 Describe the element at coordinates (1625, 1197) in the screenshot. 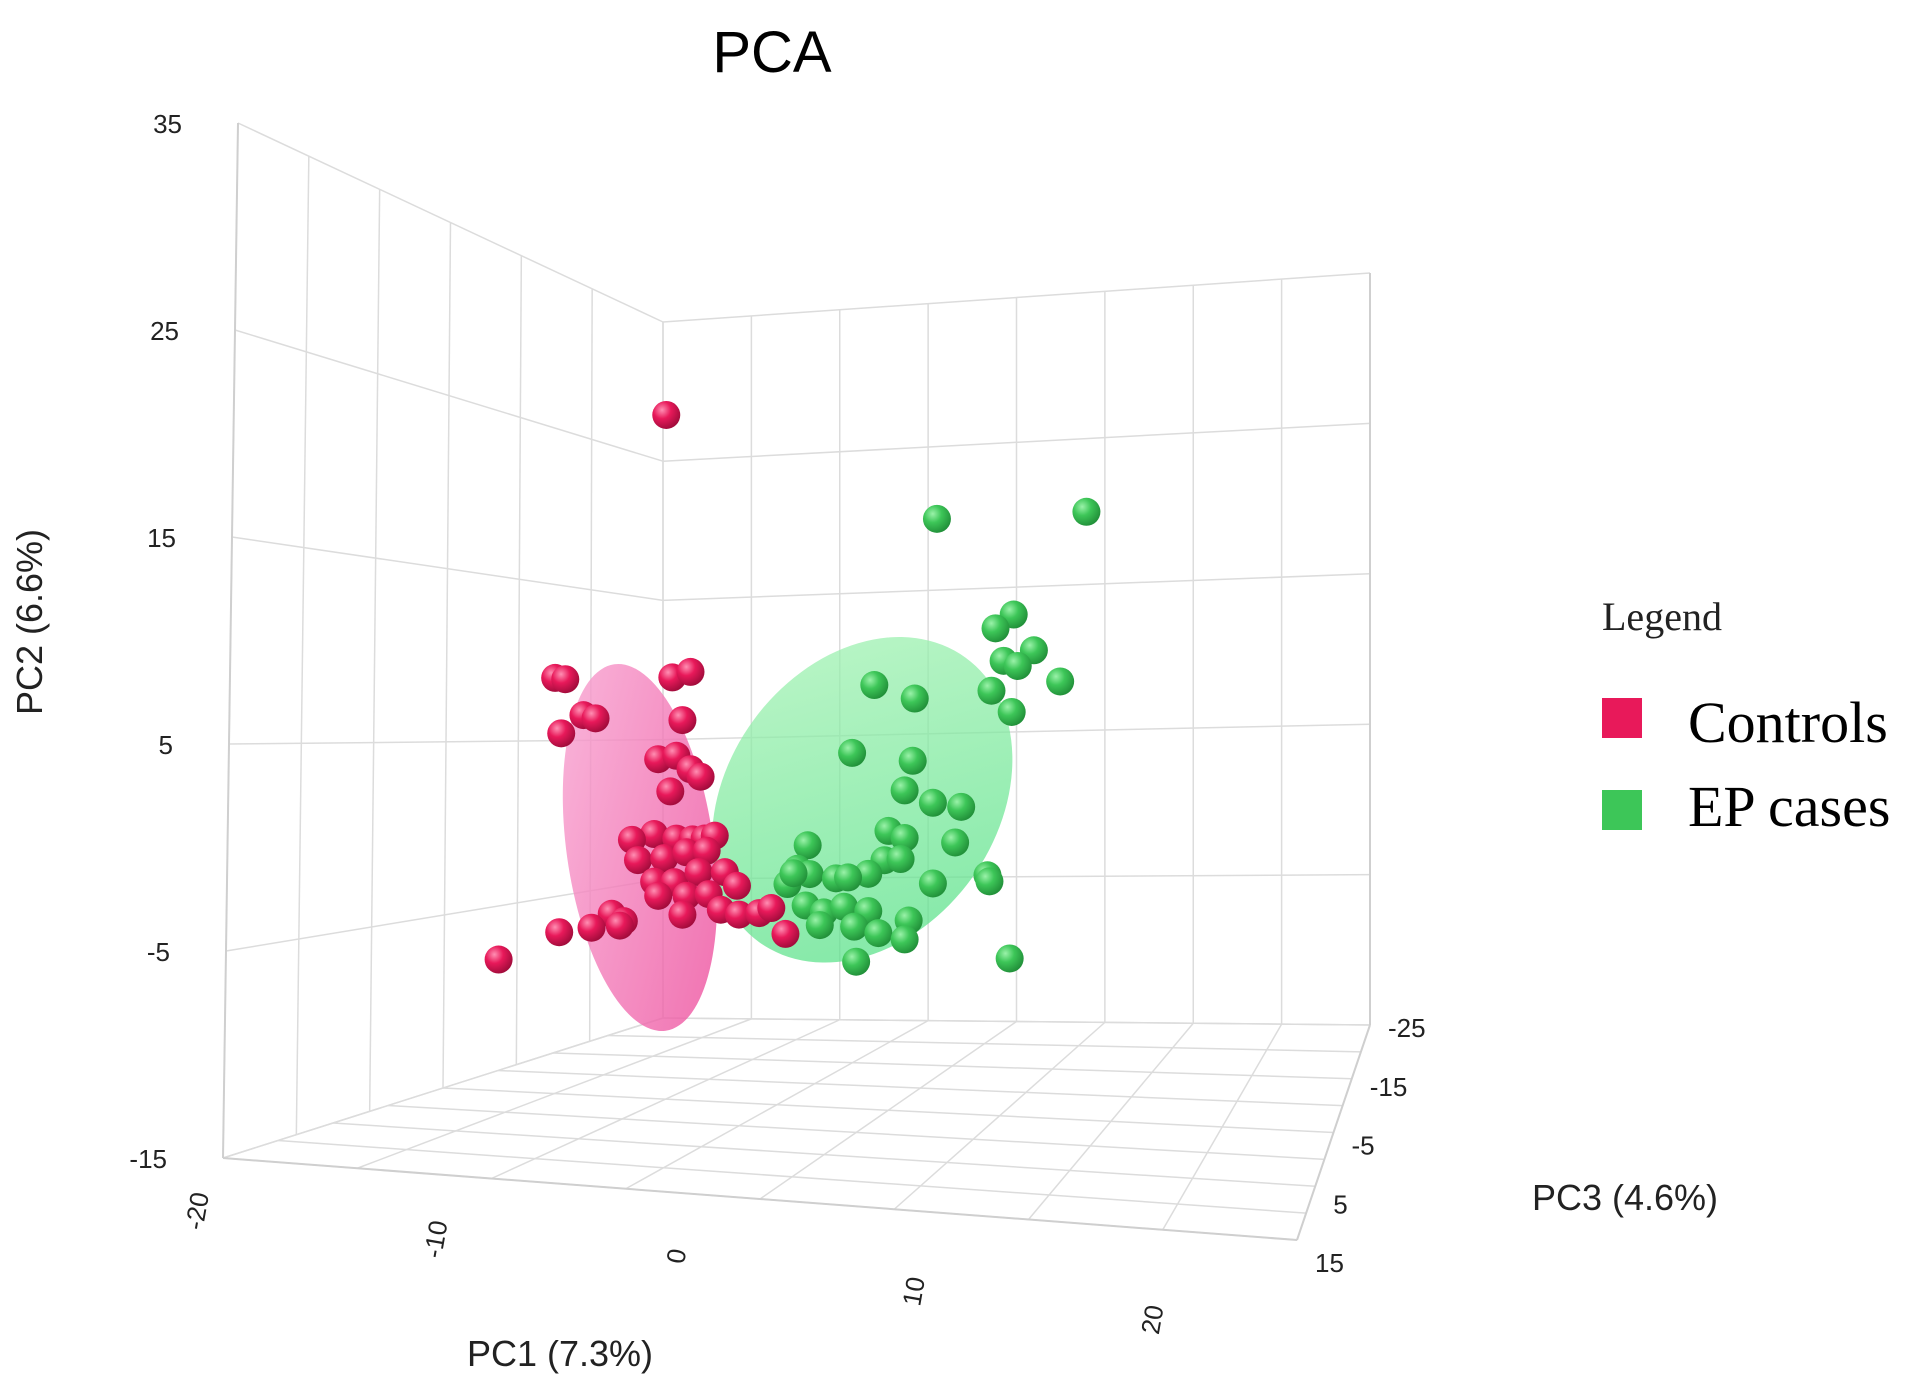

I see `z-axis-label: PC3 (4.6%)` at that location.